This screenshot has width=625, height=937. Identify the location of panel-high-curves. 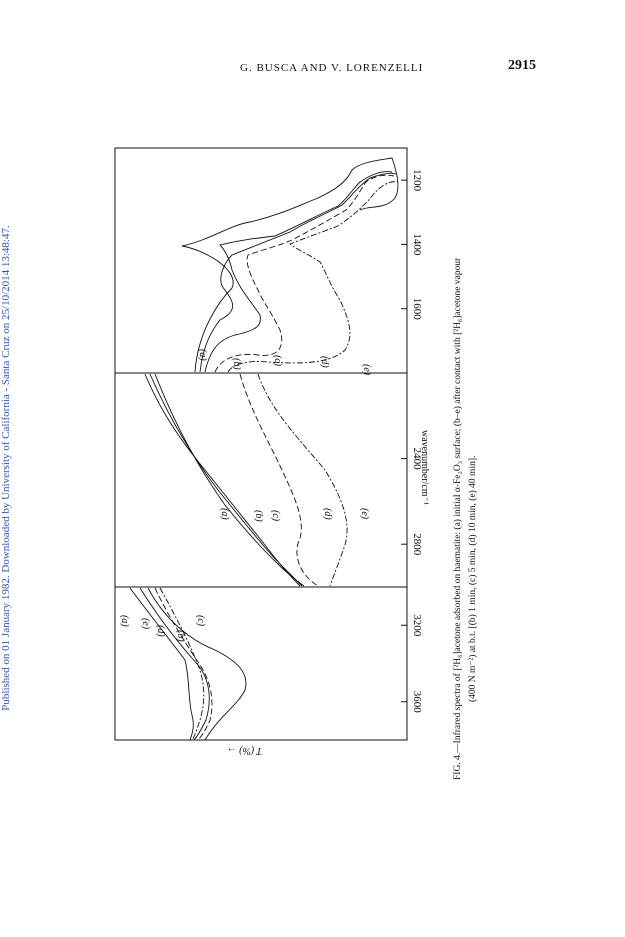
(188, 664).